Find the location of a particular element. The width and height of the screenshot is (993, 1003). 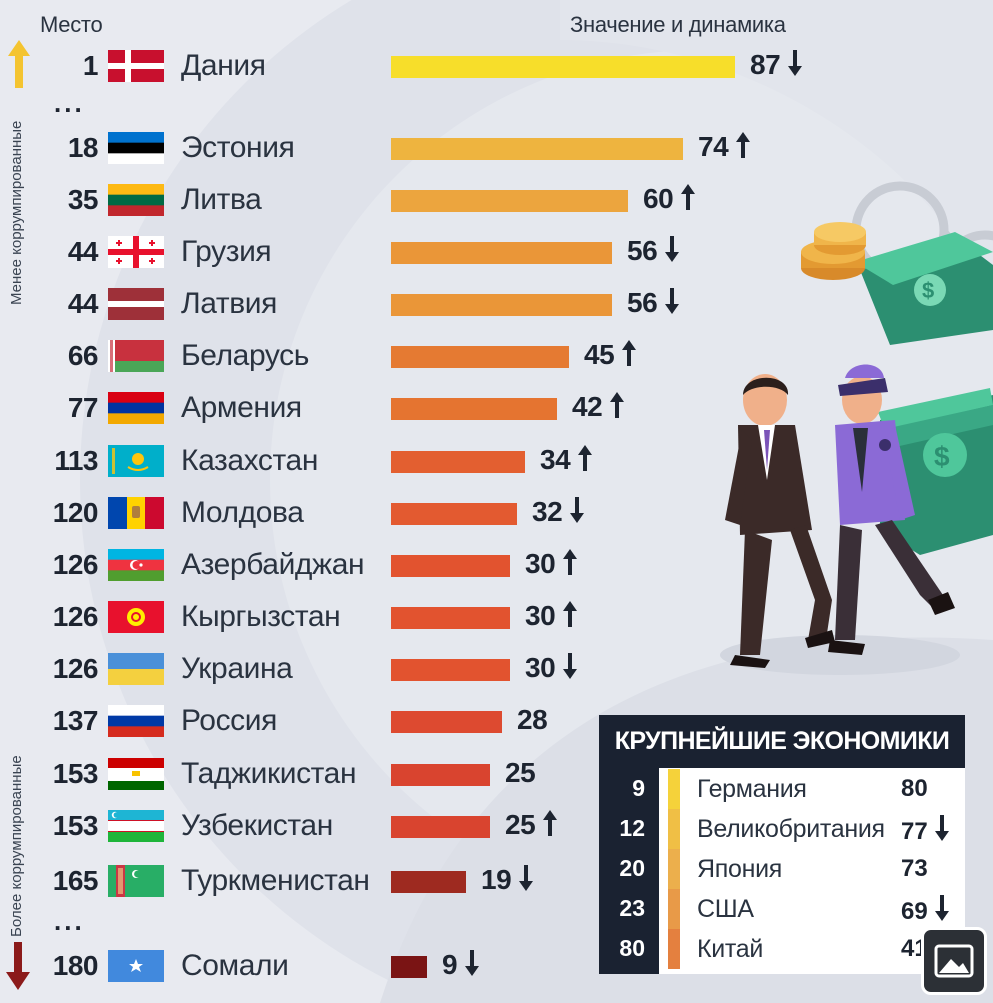

value-label: 42 is located at coordinates (598, 408).